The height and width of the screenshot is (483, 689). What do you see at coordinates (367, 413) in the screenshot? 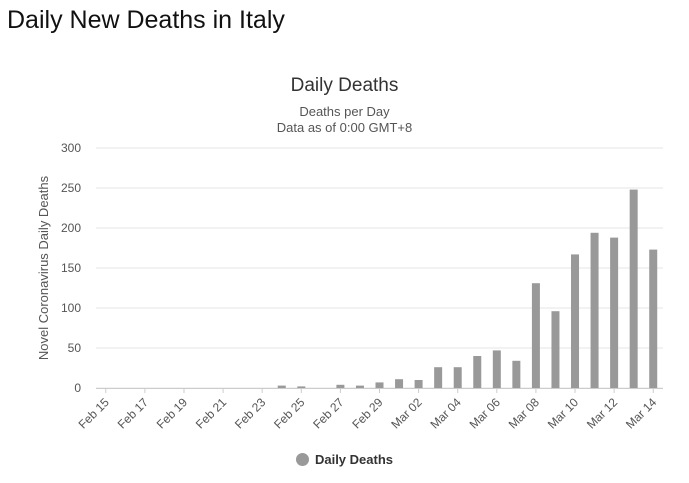
I see `x-tick-label: Feb 29` at bounding box center [367, 413].